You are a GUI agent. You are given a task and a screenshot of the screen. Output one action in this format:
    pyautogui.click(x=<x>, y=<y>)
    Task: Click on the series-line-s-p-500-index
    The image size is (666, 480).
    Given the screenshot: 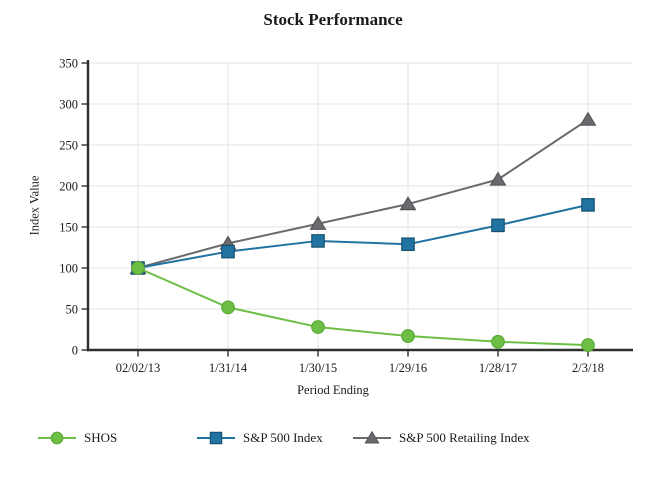 What is the action you would take?
    pyautogui.click(x=363, y=236)
    